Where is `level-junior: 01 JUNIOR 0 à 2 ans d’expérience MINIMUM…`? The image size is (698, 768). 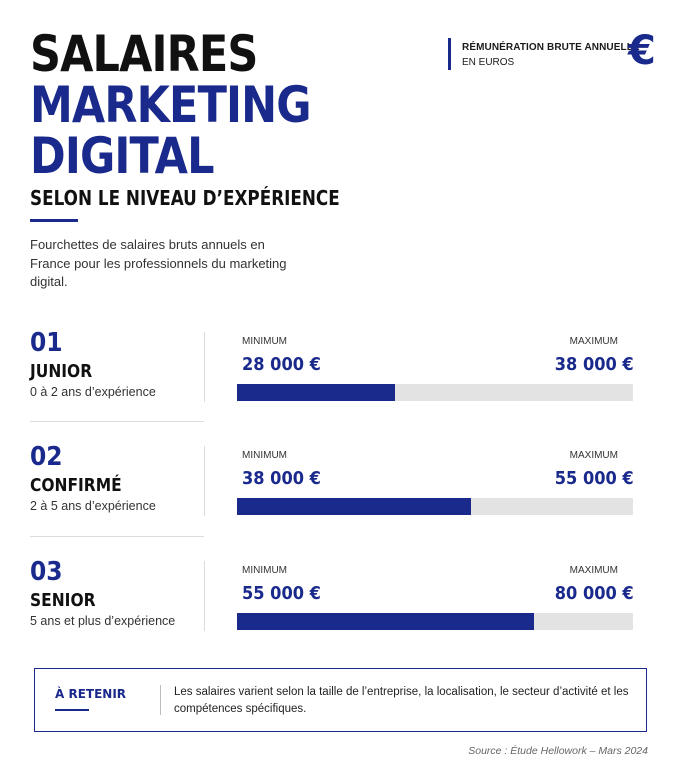
level-junior: 01 JUNIOR 0 à 2 ans d’expérience MINIMUM… is located at coordinates (349, 378).